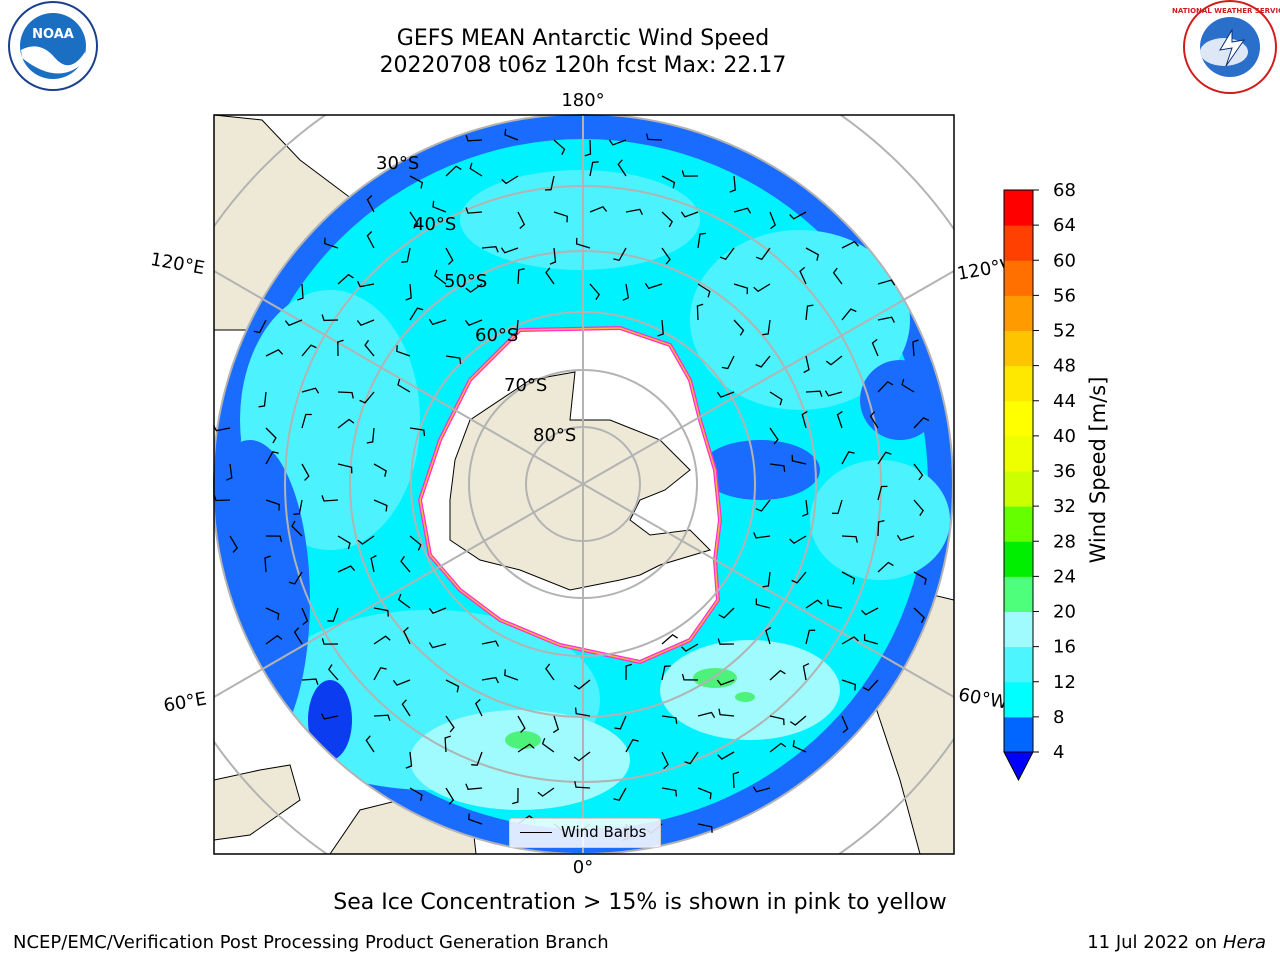 The height and width of the screenshot is (960, 1280). Describe the element at coordinates (397, 163) in the screenshot. I see `lat-label-30s: 30°S` at that location.